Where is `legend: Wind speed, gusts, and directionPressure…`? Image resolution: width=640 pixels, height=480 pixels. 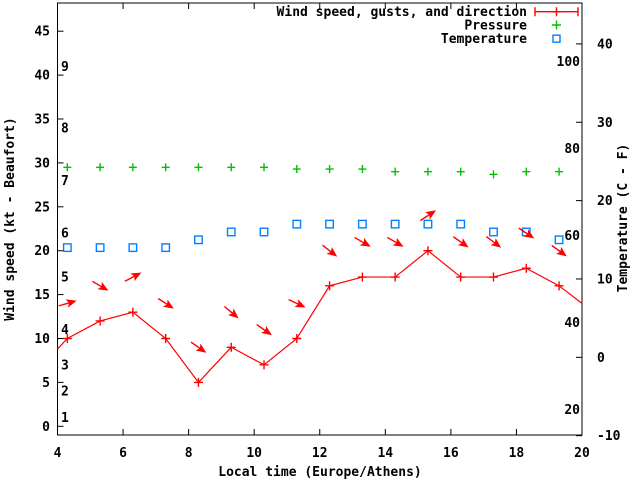 legend: Wind speed, gusts, and directionPressure… is located at coordinates (428, 26).